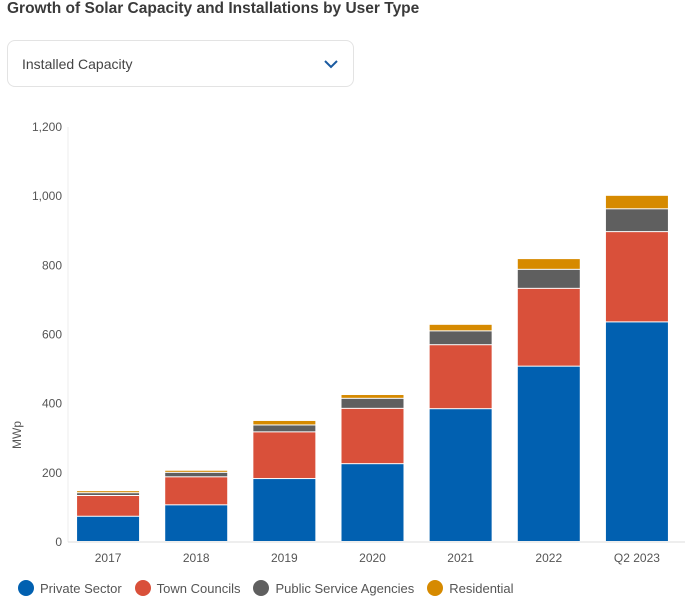 This screenshot has height=598, width=690. Describe the element at coordinates (47, 127) in the screenshot. I see `y-tick-label: 1,200` at that location.